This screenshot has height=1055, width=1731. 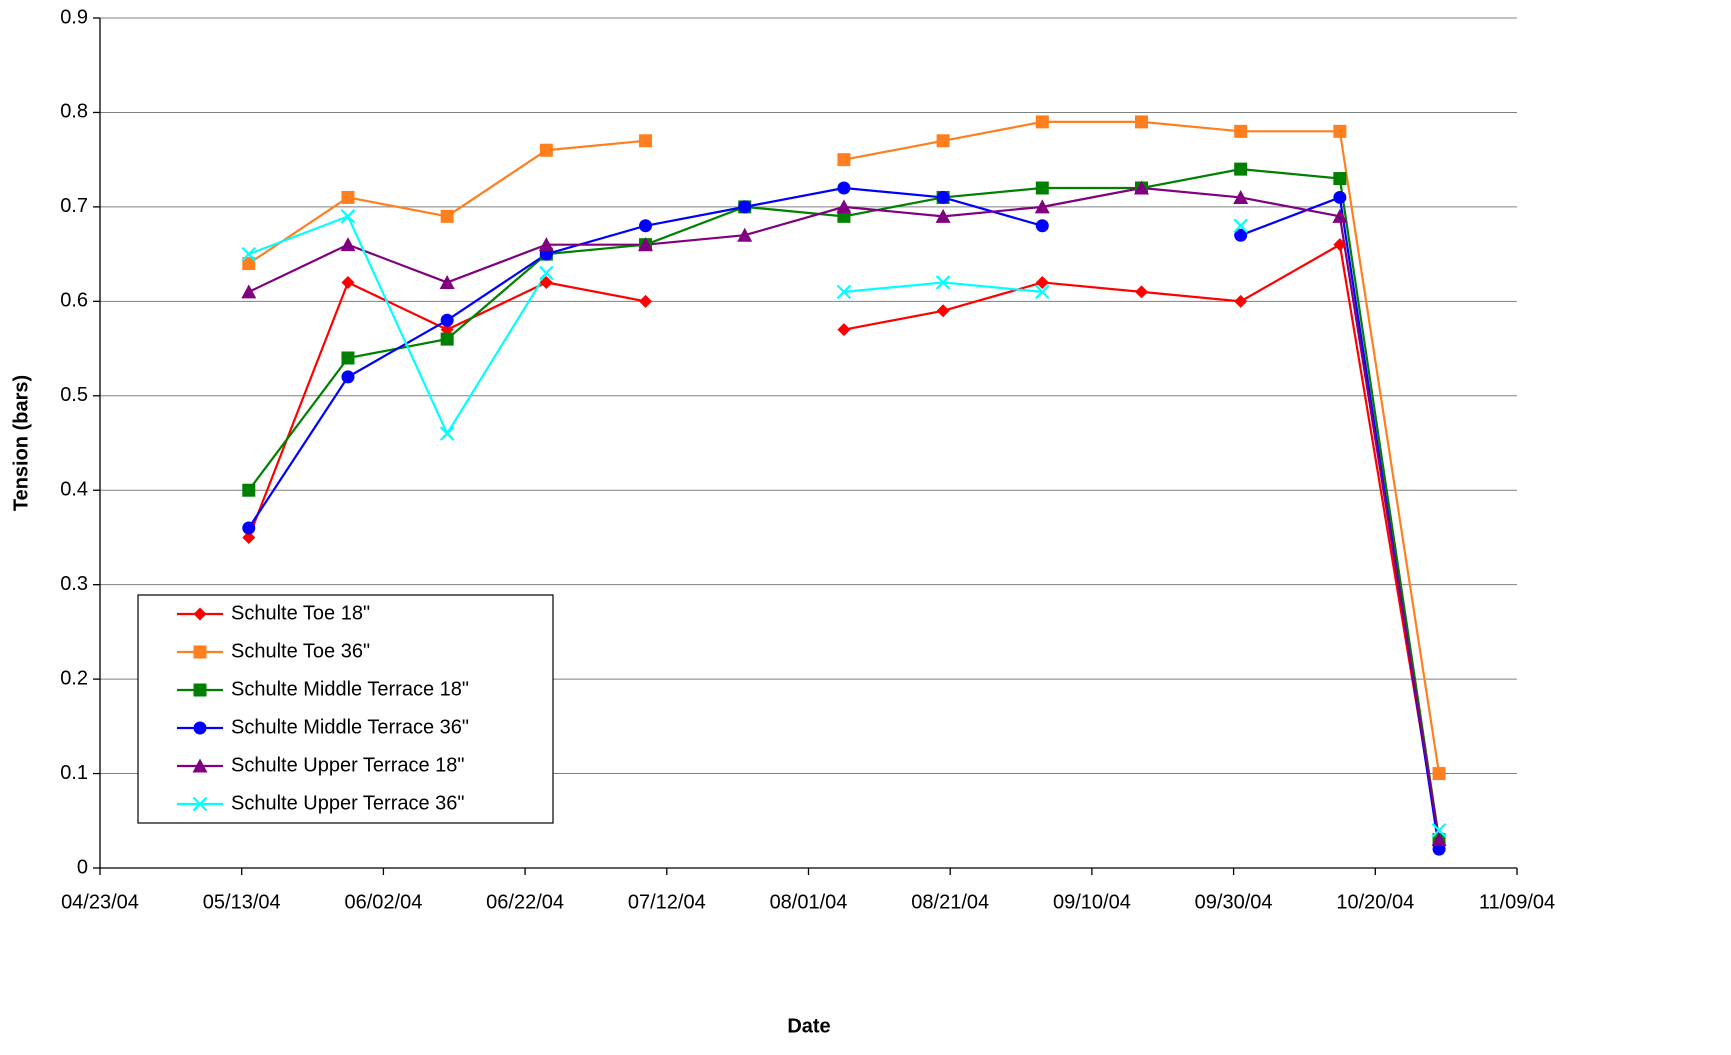 What do you see at coordinates (21, 443) in the screenshot?
I see `y-axis-title: Tension (bars)` at bounding box center [21, 443].